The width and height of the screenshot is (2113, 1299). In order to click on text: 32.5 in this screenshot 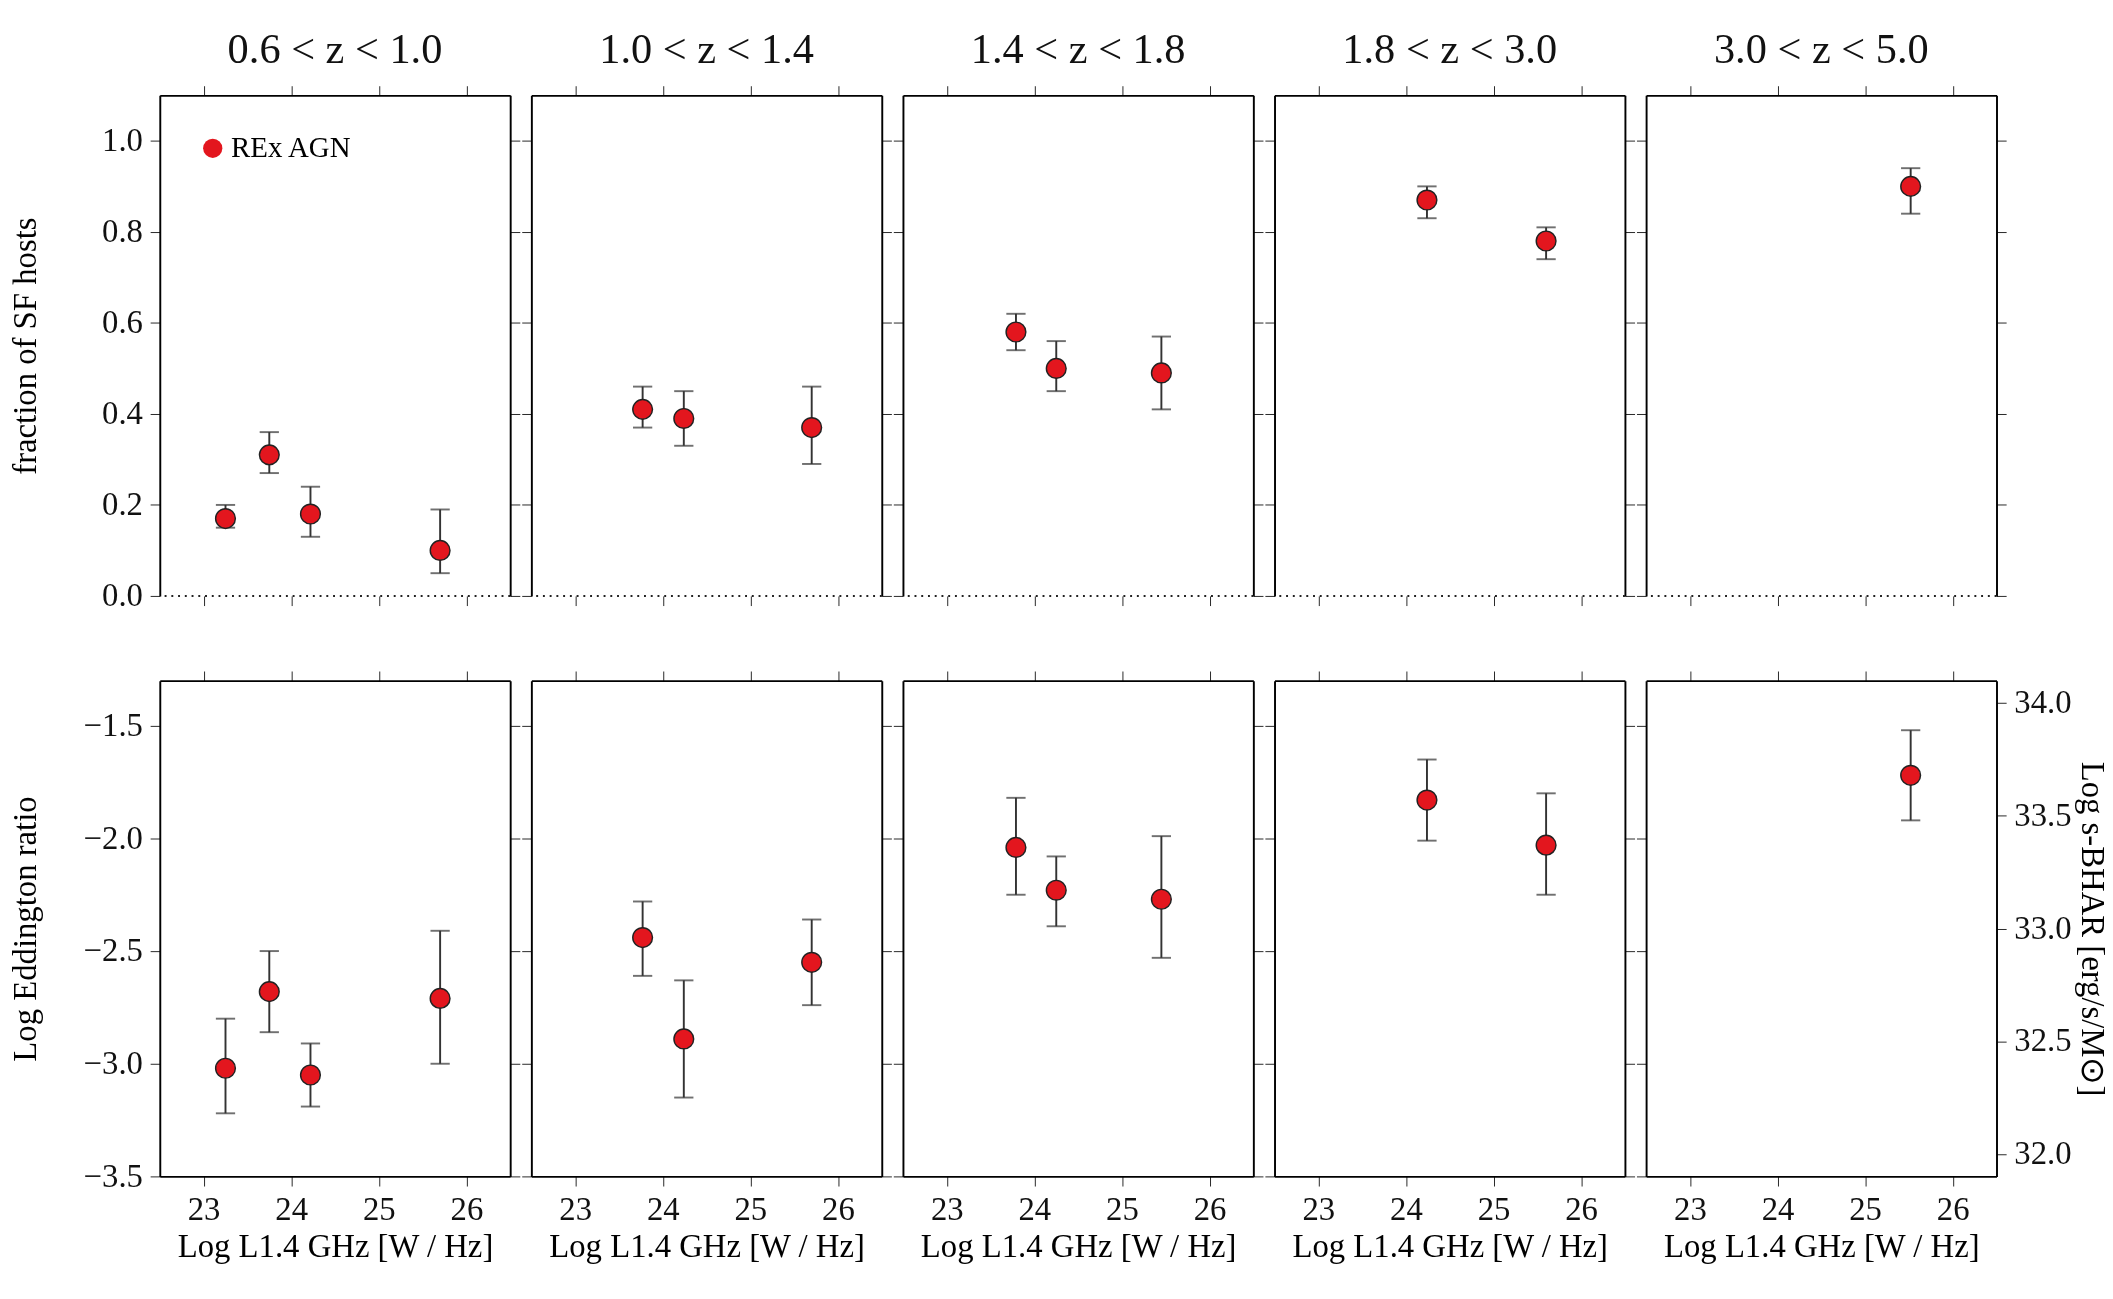, I will do `click(2043, 1040)`.